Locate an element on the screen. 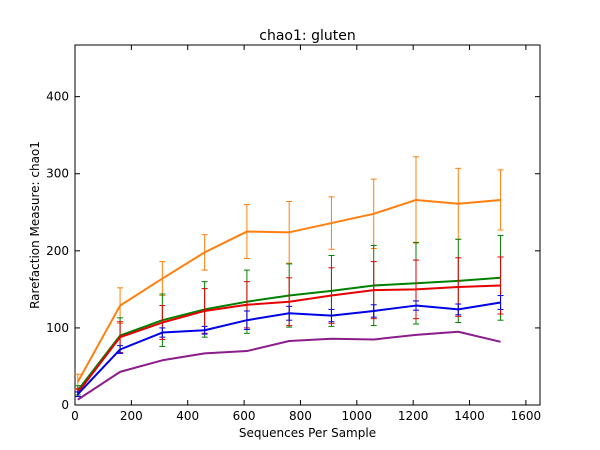  y-tick-label: 300 is located at coordinates (57, 174).